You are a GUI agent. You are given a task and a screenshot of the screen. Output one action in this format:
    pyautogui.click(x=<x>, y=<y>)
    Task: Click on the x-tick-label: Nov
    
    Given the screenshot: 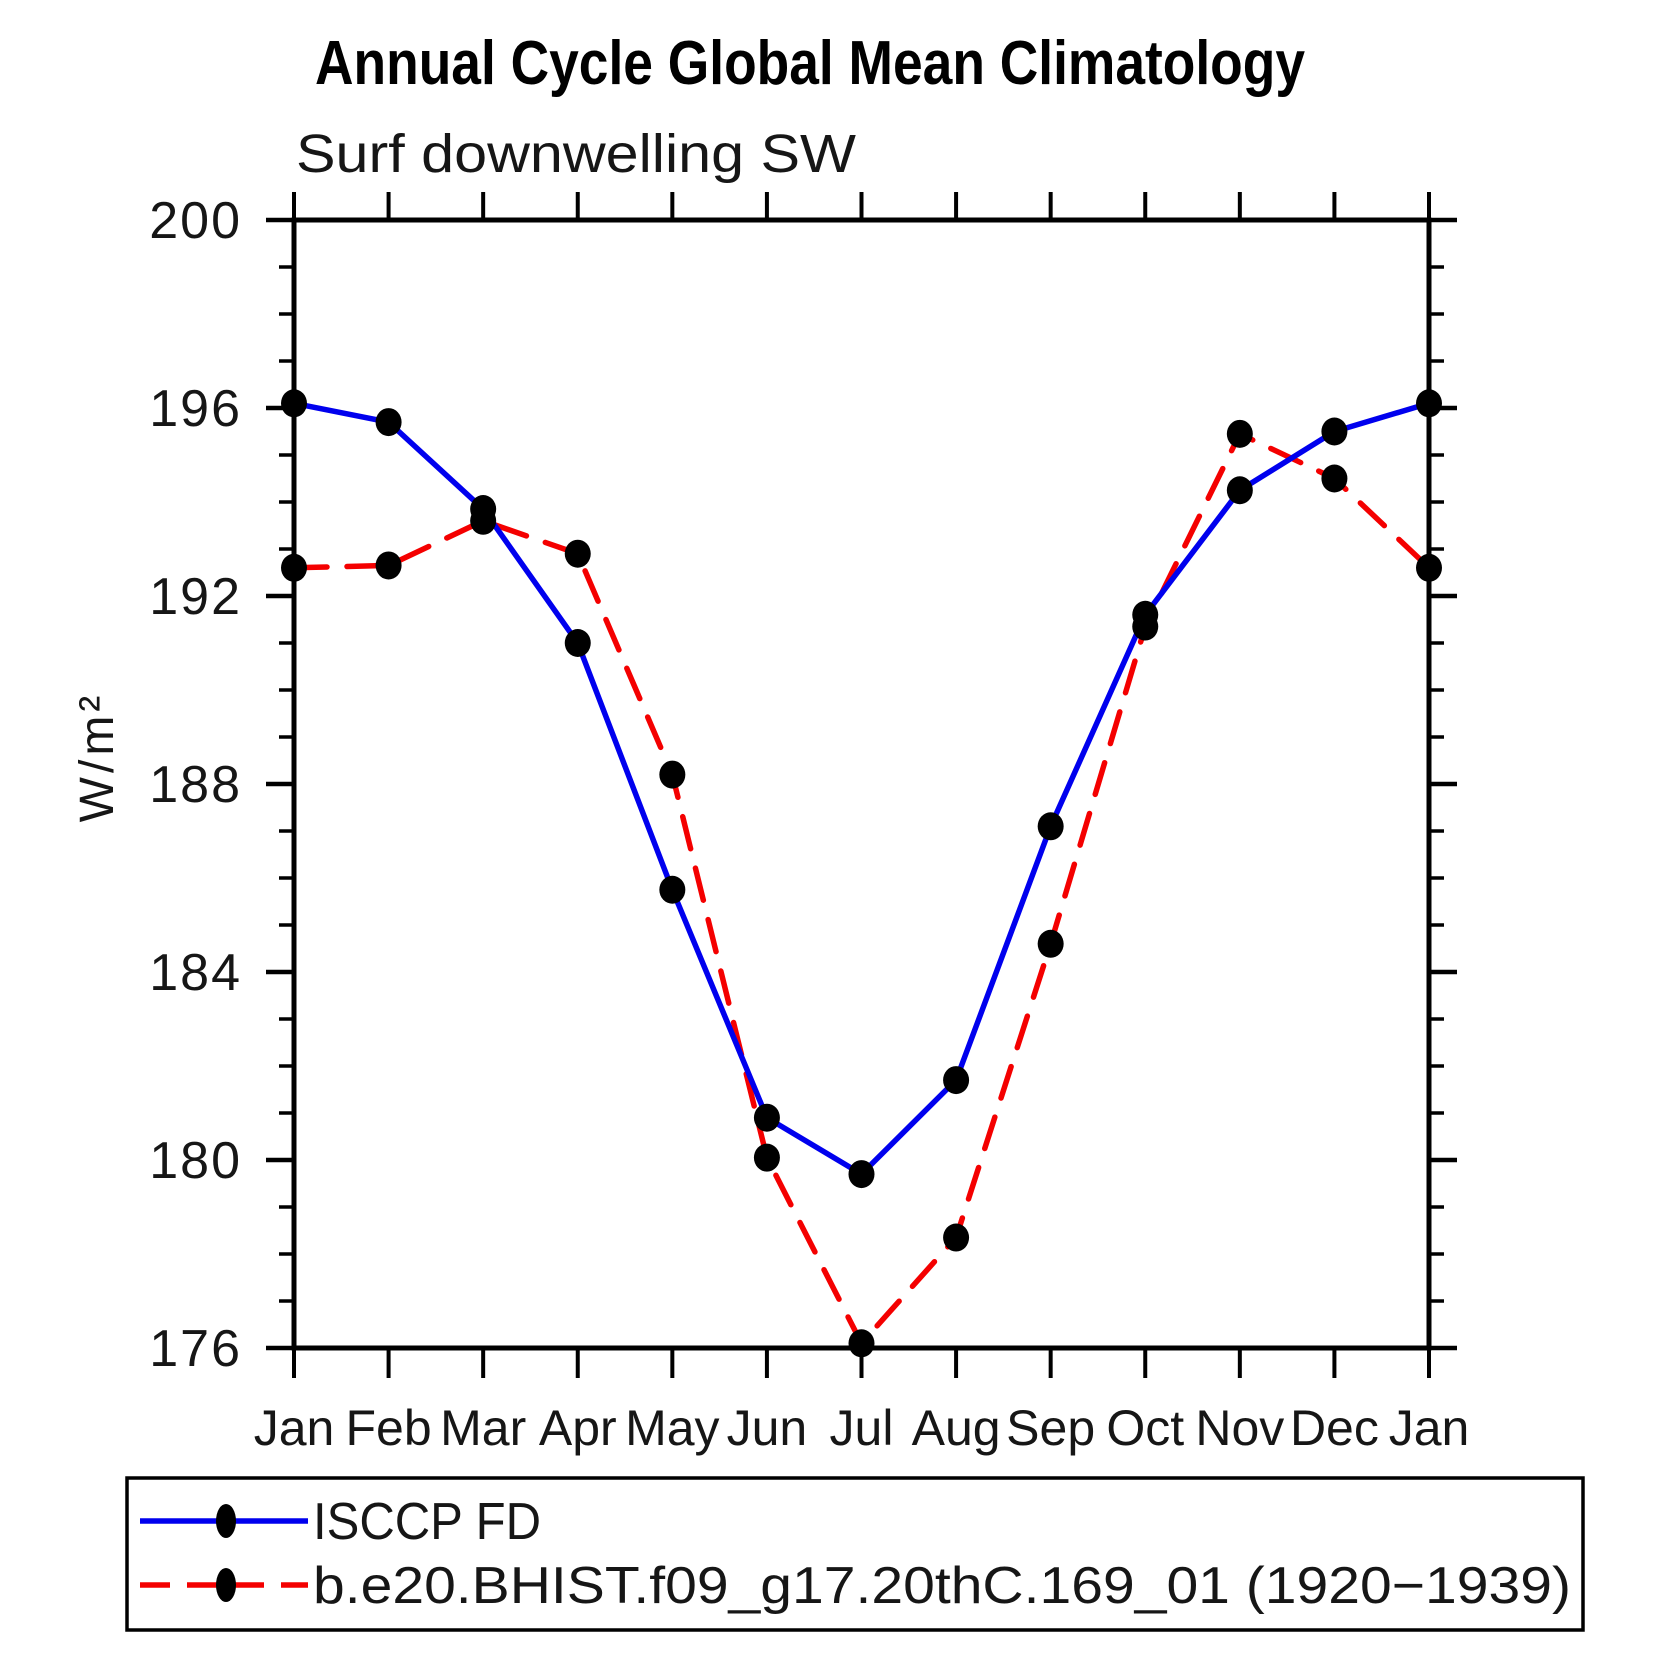 What is the action you would take?
    pyautogui.click(x=1239, y=1428)
    